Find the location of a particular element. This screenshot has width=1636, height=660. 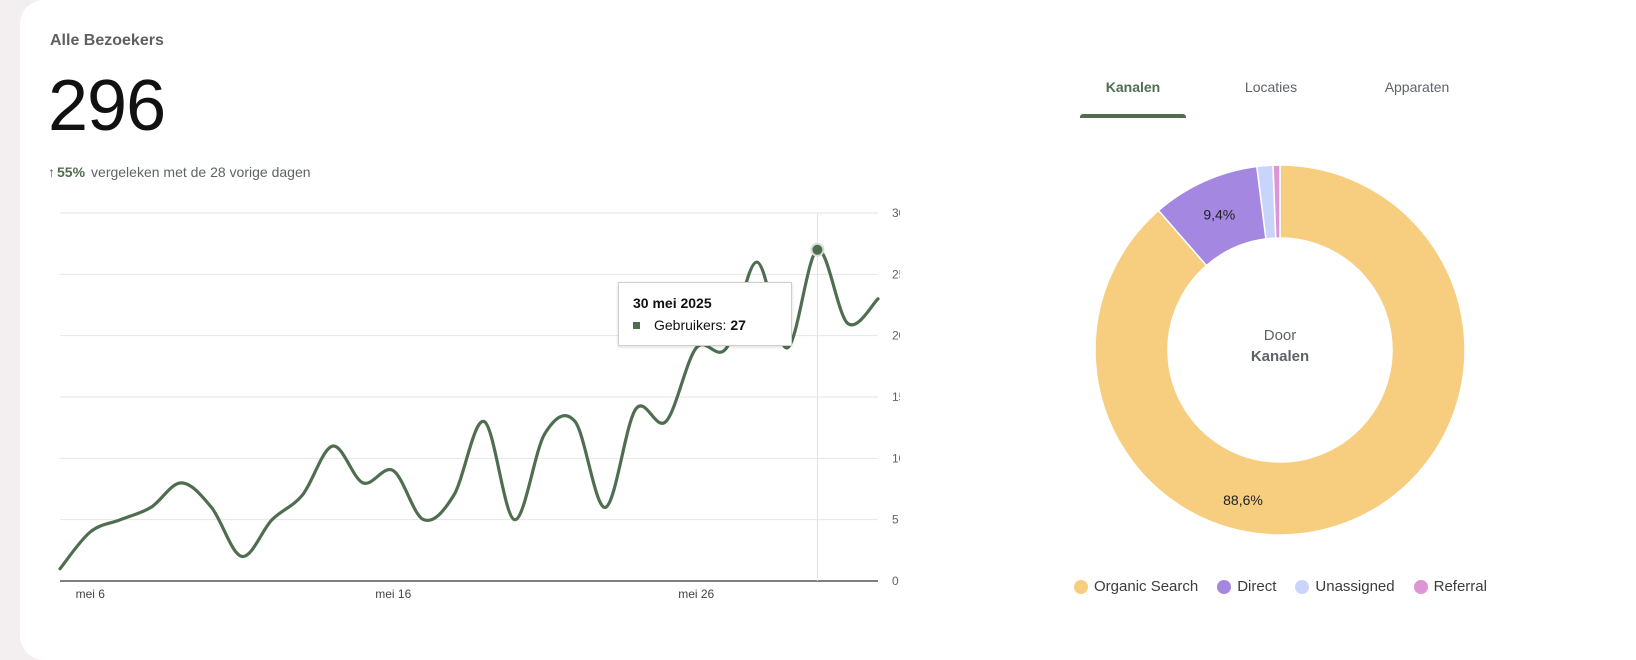

comparison-text: ↑ 55% vergeleken met de 28 vorige dagen is located at coordinates (179, 172).